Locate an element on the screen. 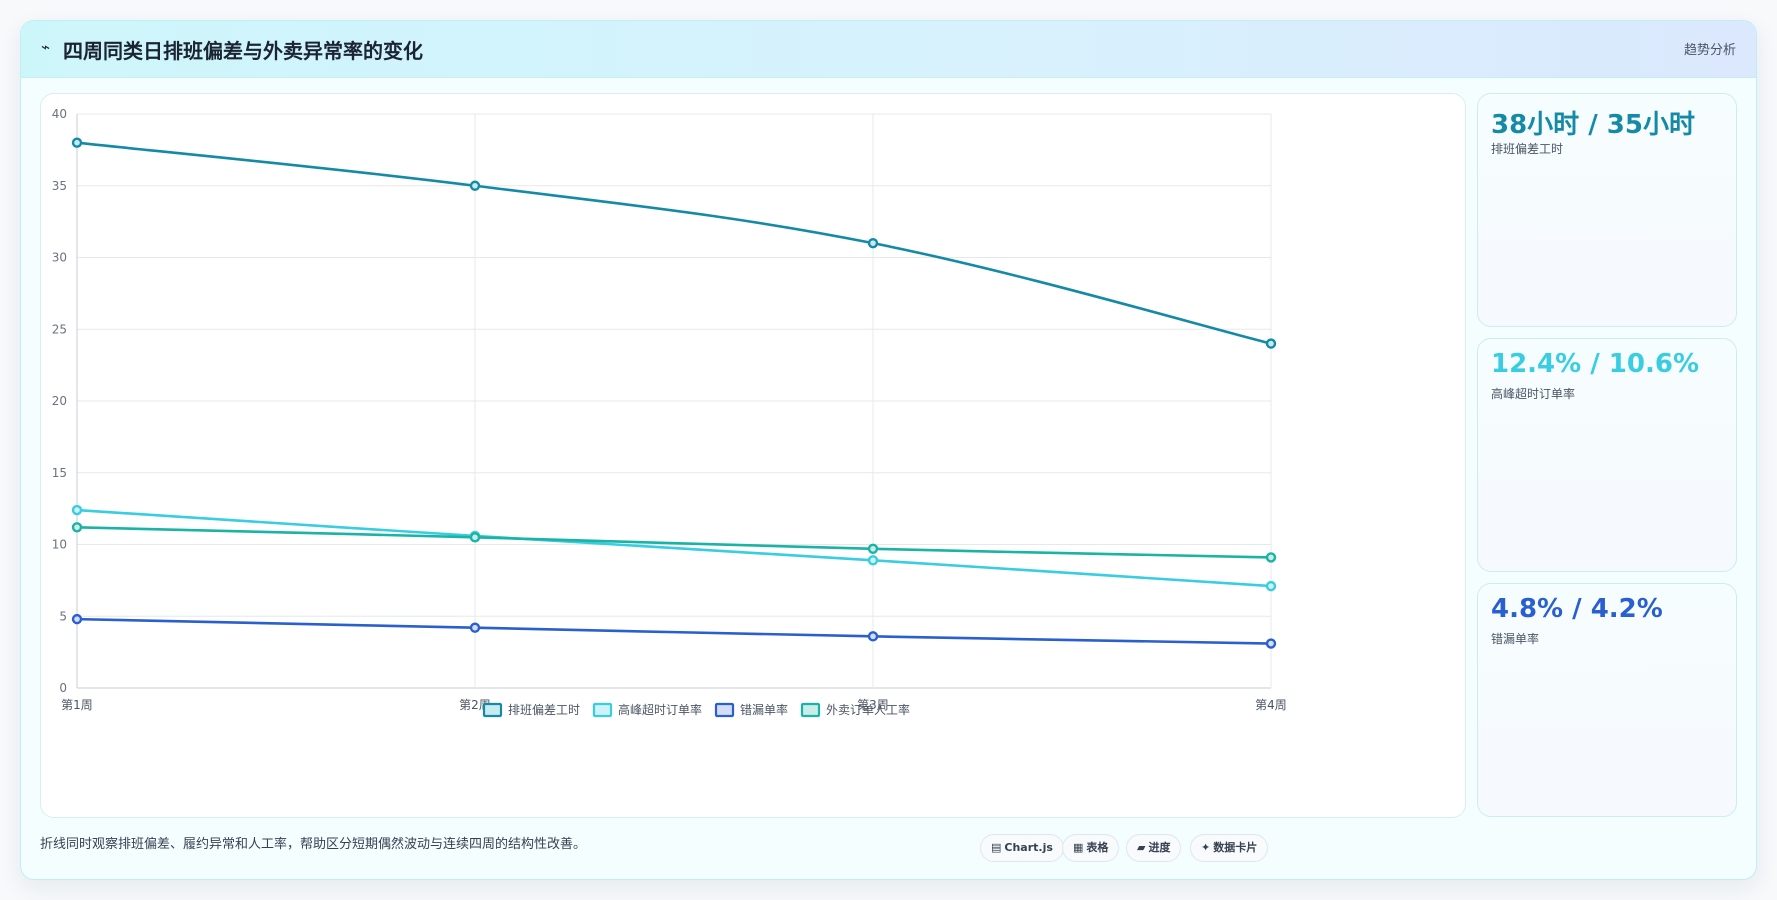  y-tick-label: 5 is located at coordinates (63, 616).